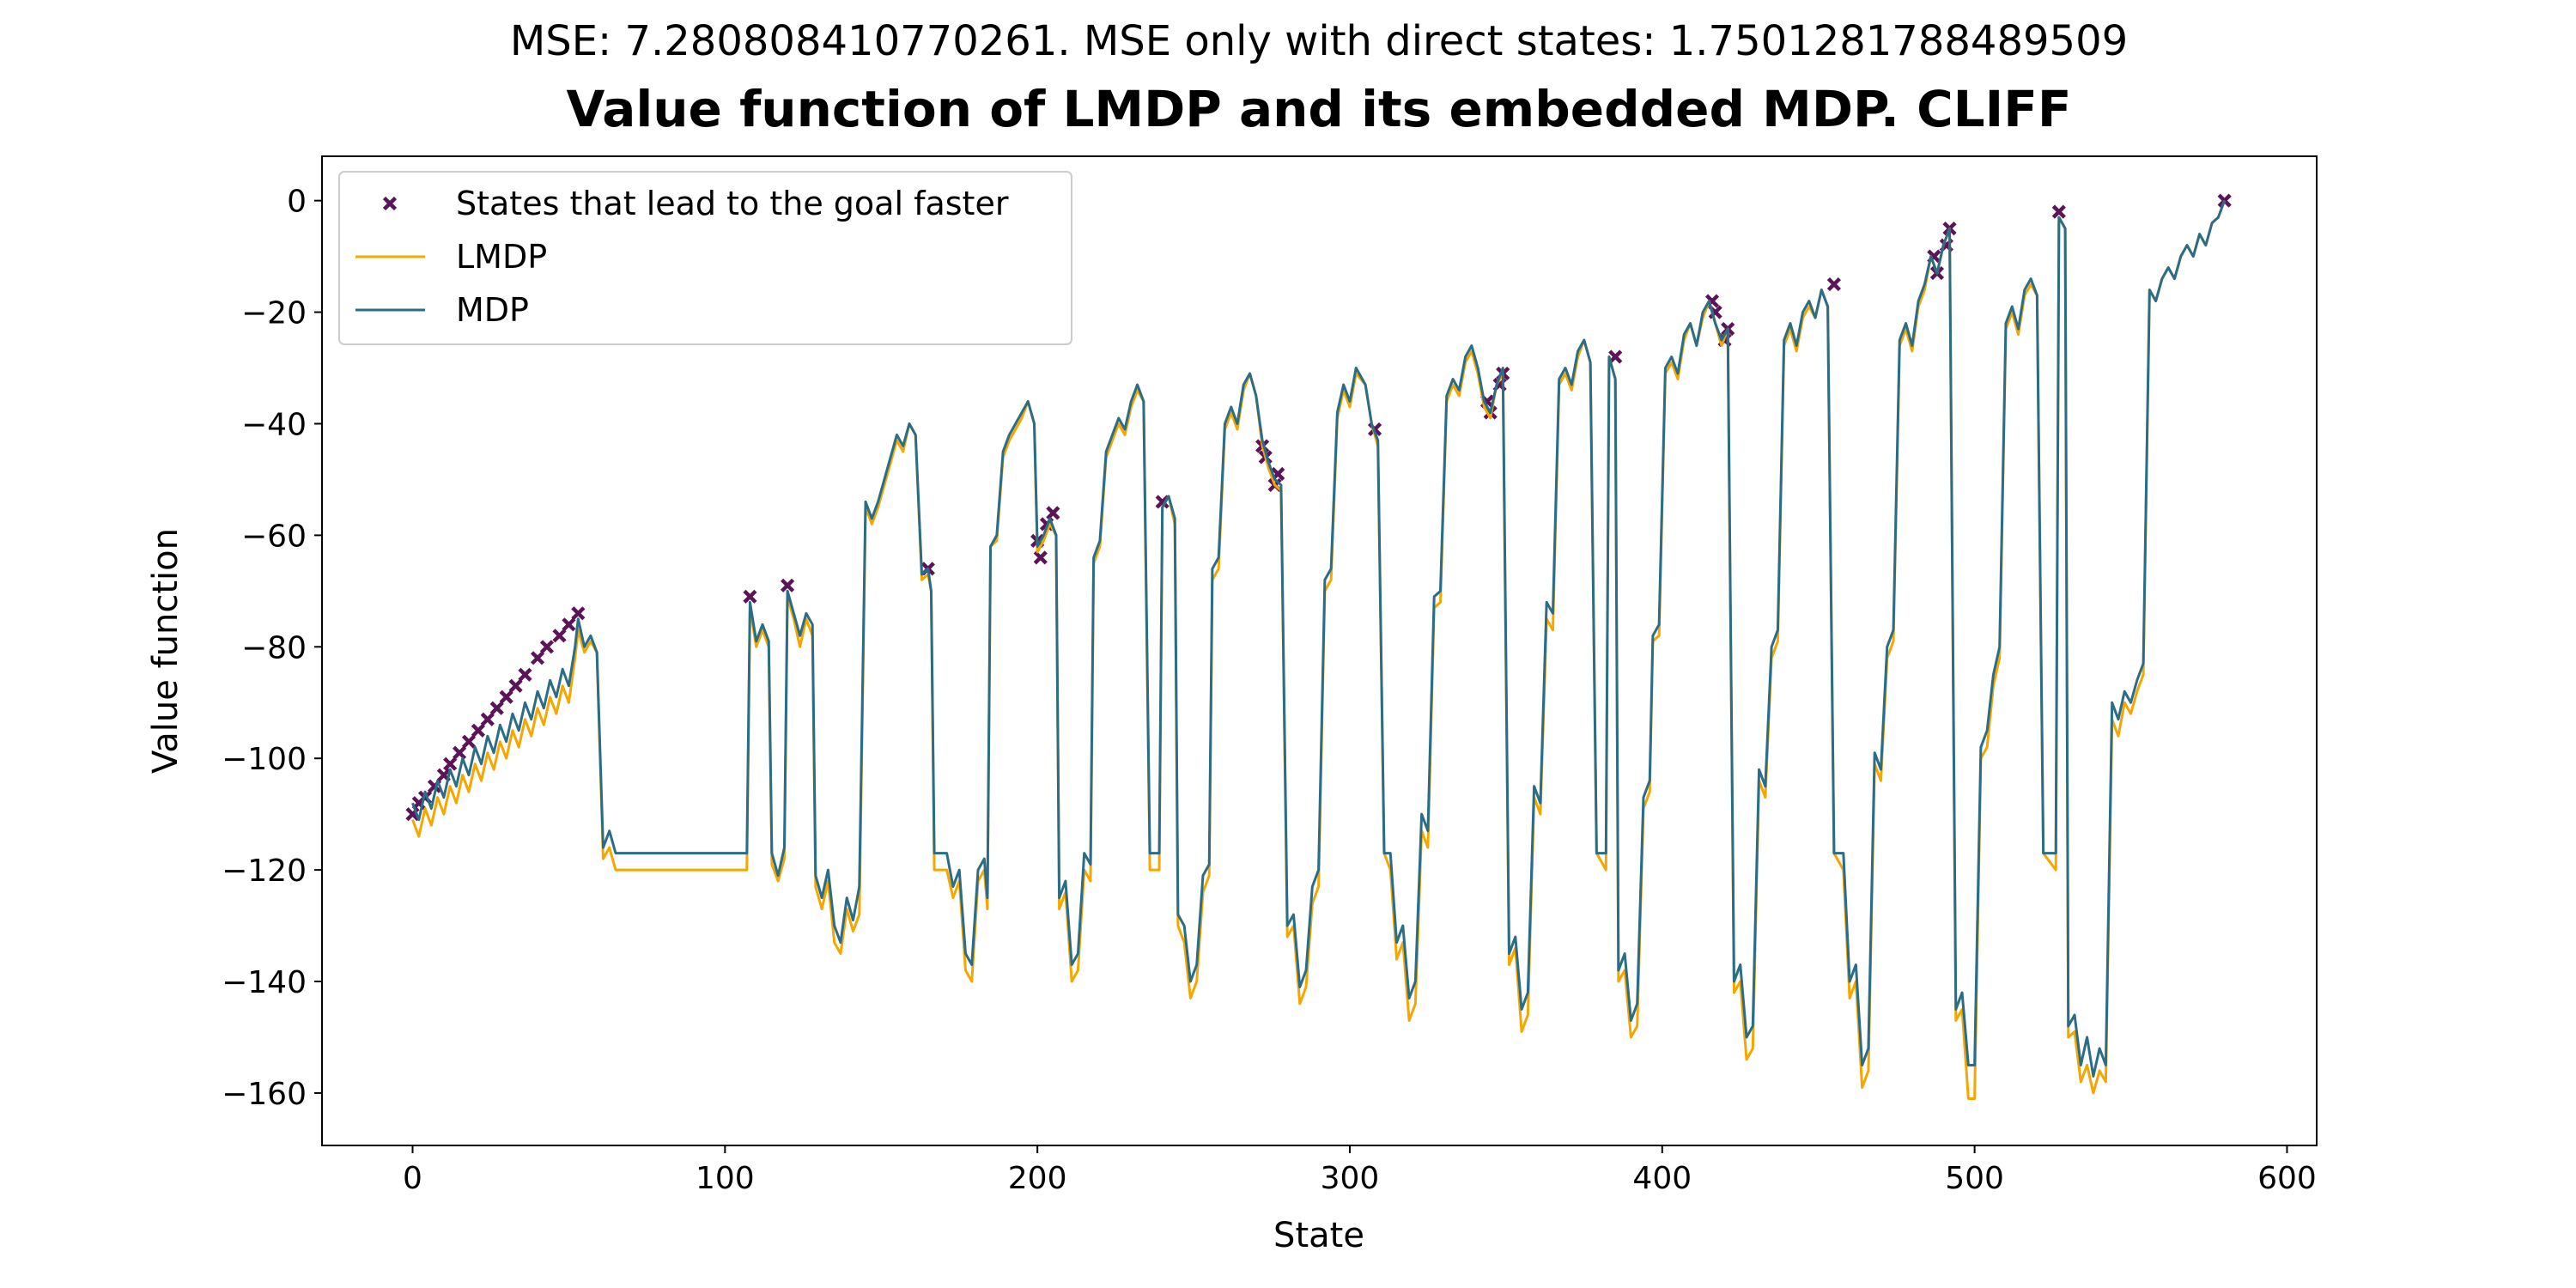 Image resolution: width=2576 pixels, height=1288 pixels. What do you see at coordinates (264, 759) in the screenshot?
I see `y-tick-label: −100` at bounding box center [264, 759].